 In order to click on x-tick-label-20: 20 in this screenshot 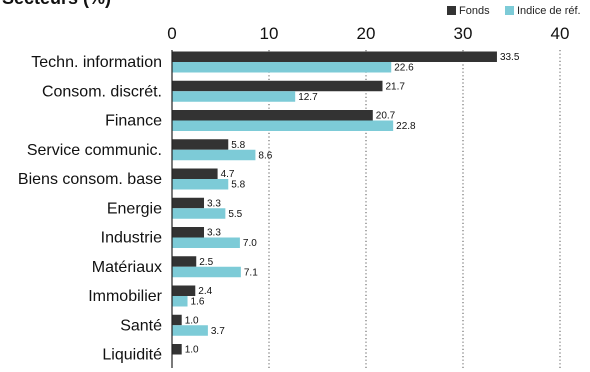, I will do `click(366, 33)`.